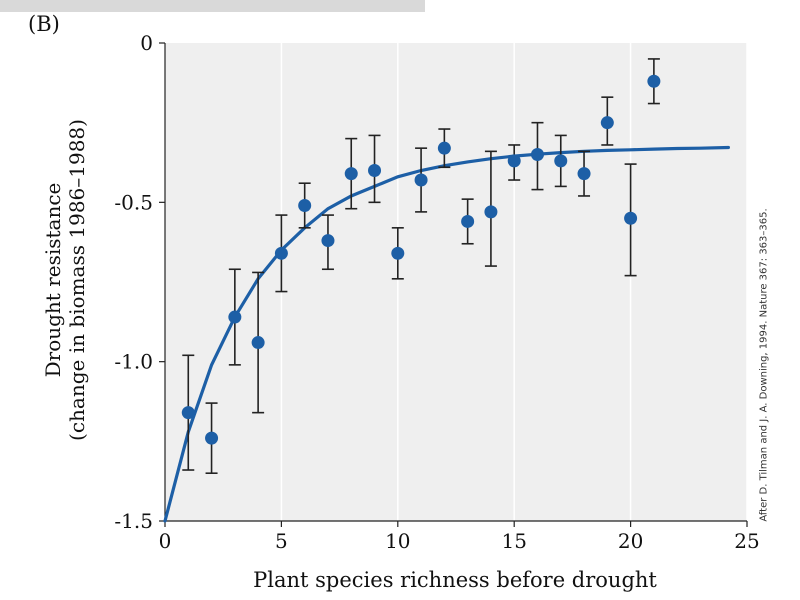  Describe the element at coordinates (455, 580) in the screenshot. I see `x-axis-label: Plant species richness before drought` at that location.